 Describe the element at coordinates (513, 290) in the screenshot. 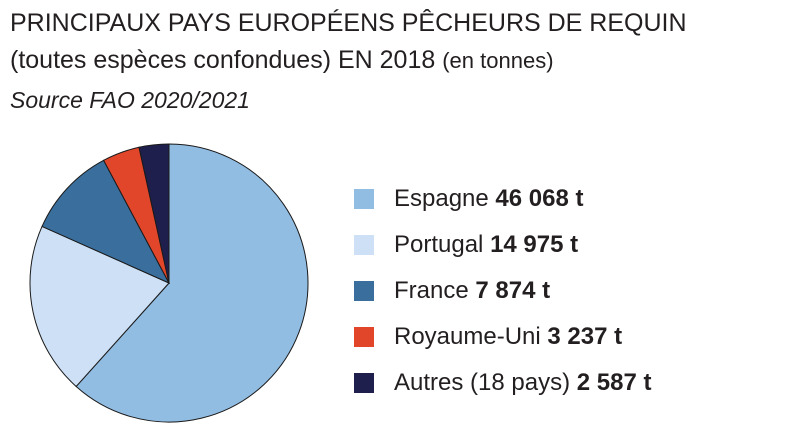

I see `legend-value: 7 874 t` at that location.